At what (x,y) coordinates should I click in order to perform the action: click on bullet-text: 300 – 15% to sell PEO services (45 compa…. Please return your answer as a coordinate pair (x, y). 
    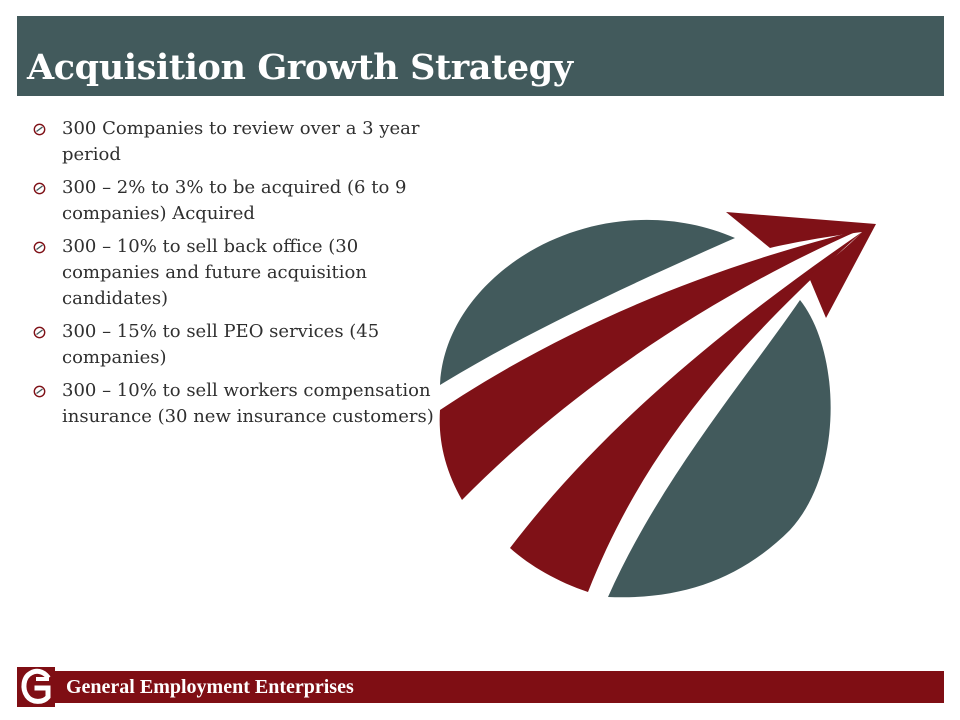
    Looking at the image, I should click on (221, 344).